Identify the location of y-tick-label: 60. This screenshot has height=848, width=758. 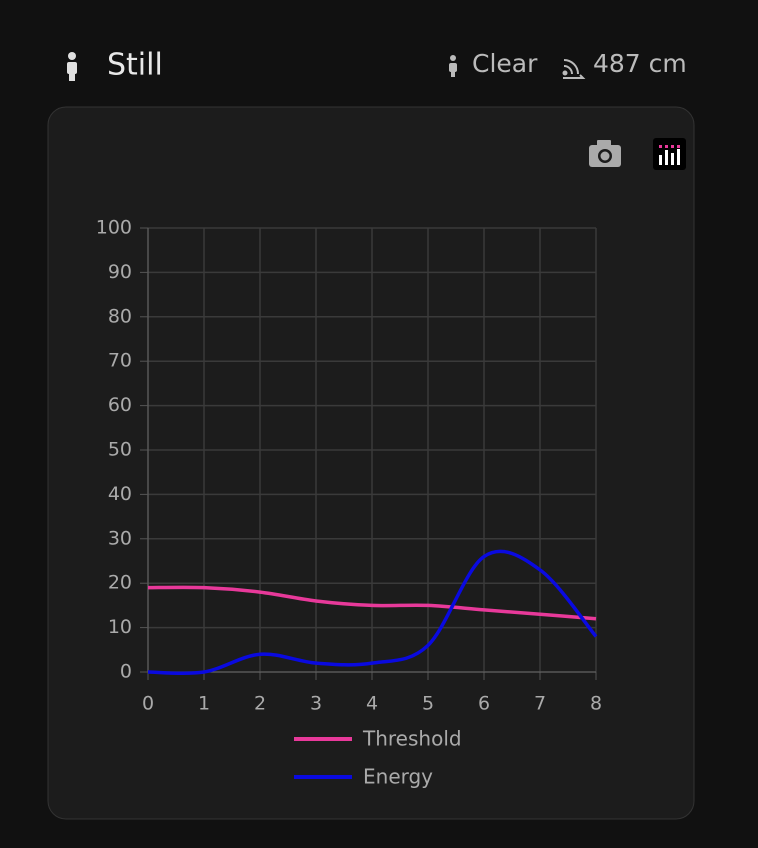
(120, 405).